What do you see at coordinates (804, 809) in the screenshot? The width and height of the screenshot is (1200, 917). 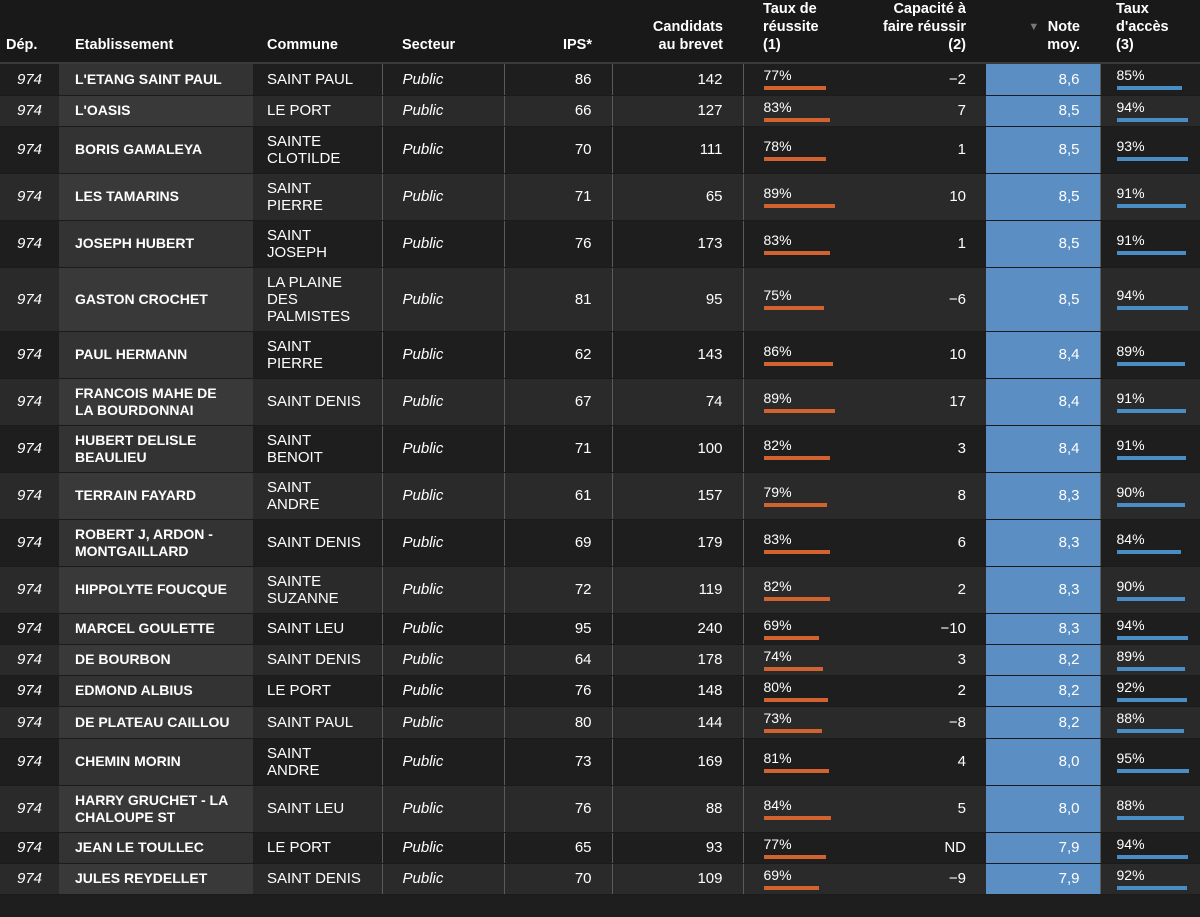 I see `cell-taux-reussite: 84%` at bounding box center [804, 809].